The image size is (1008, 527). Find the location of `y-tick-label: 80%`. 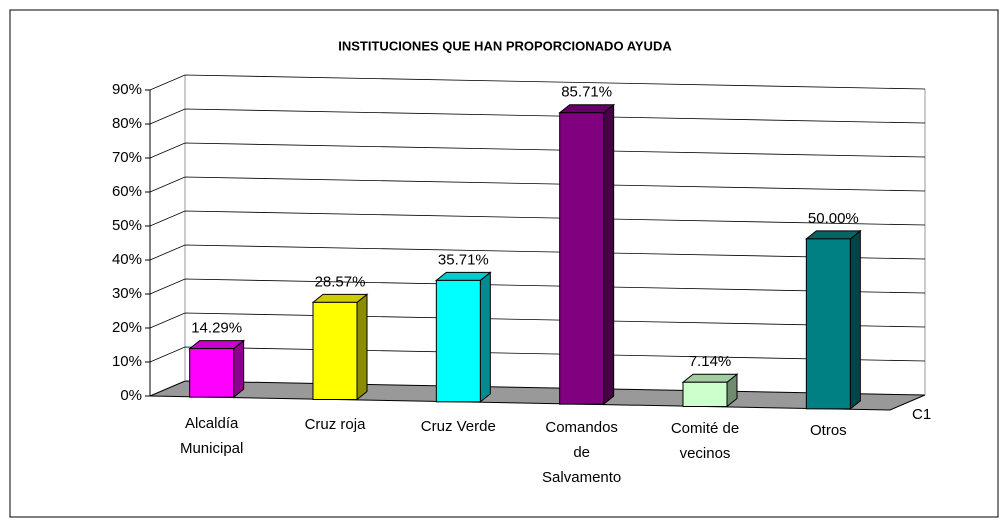

y-tick-label: 80% is located at coordinates (127, 123).